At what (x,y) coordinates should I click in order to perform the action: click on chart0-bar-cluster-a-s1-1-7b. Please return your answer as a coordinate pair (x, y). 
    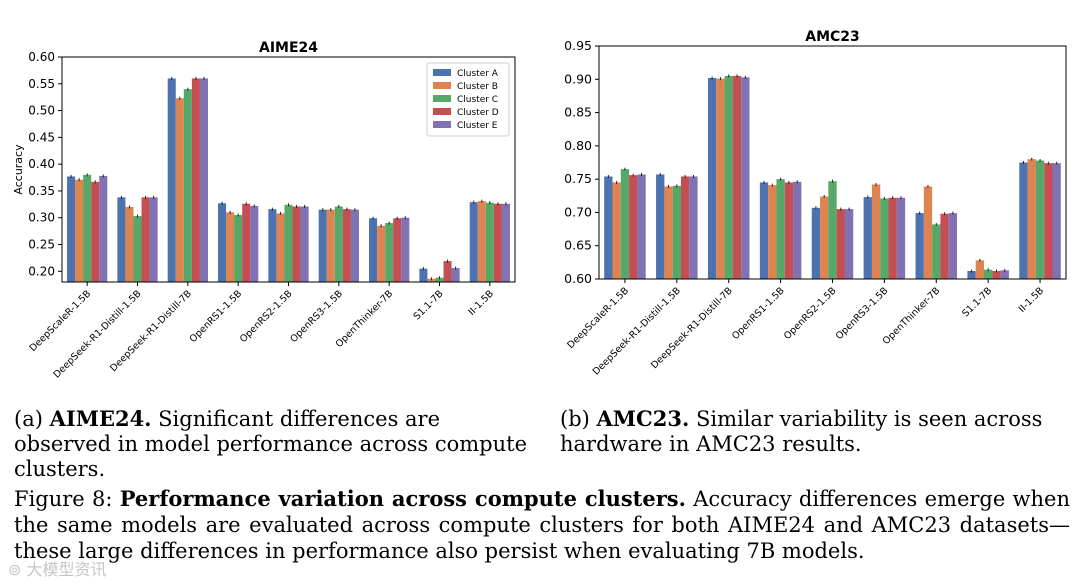
    Looking at the image, I should click on (423, 275).